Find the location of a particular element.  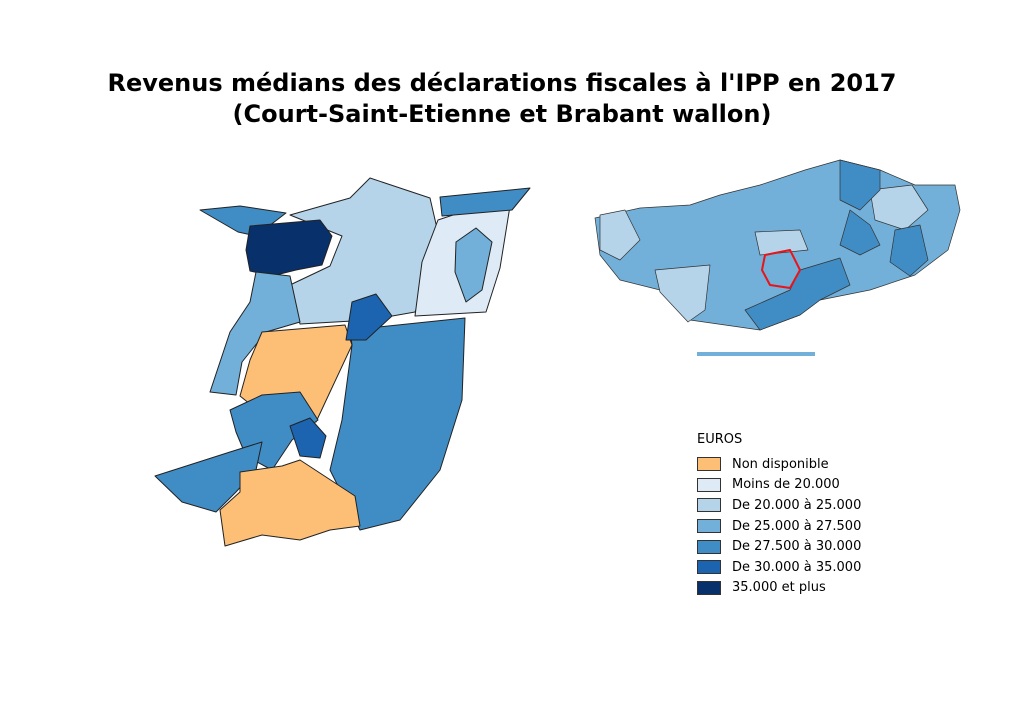

legend-label: De 25.000 à 27.500 is located at coordinates (797, 526).